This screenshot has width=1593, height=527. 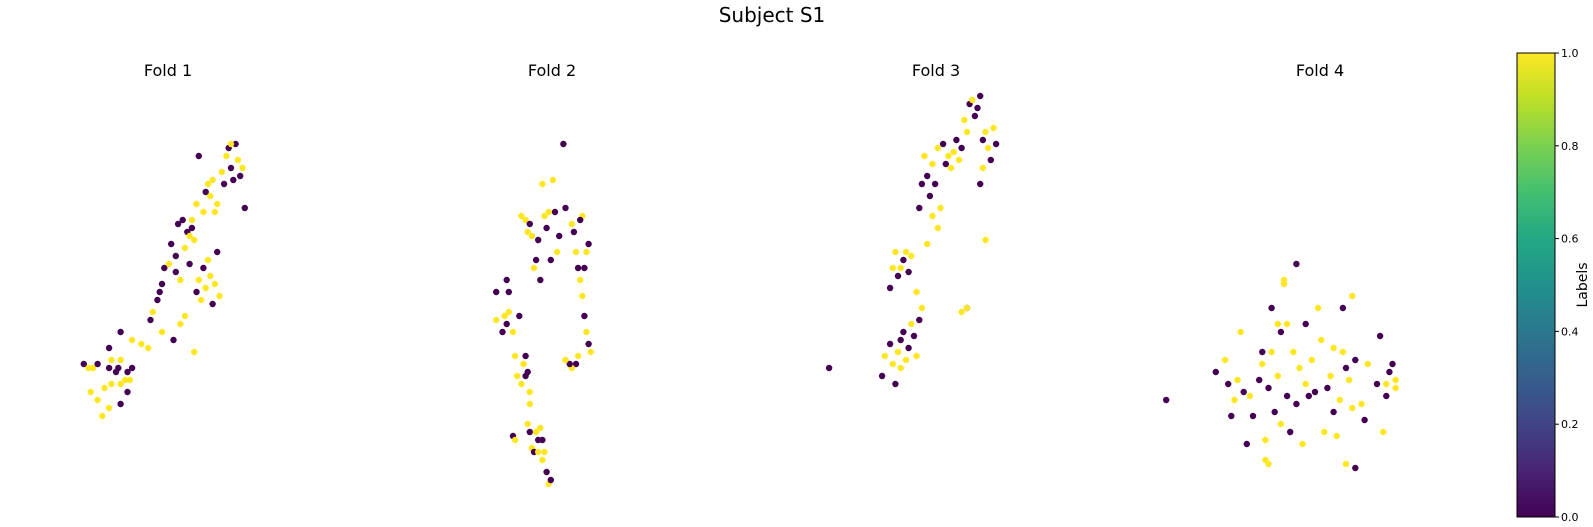 I want to click on scatter-panel-fold-1: Fold 1, so click(x=164, y=240).